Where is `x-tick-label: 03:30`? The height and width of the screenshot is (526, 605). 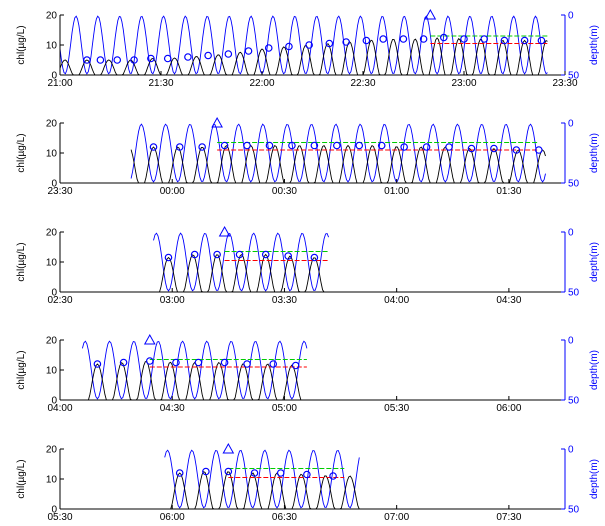
x-tick-label: 03:30 is located at coordinates (284, 300).